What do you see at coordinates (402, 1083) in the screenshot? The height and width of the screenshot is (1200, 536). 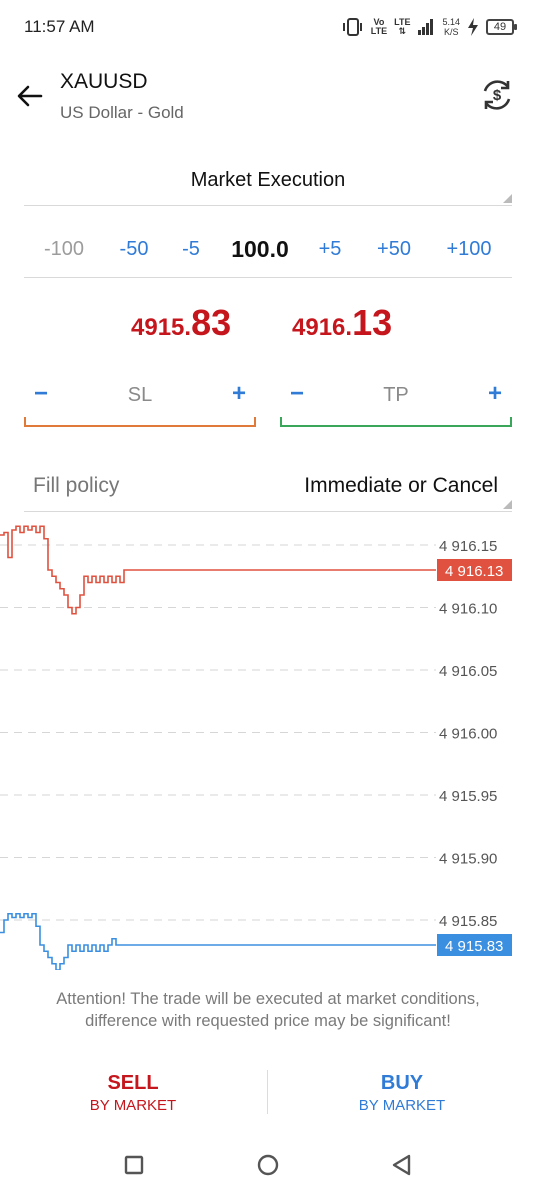 I see `buy-label: BUY` at bounding box center [402, 1083].